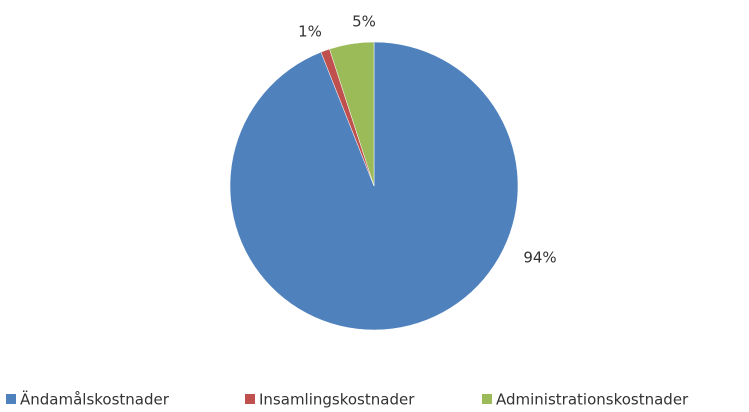 The image size is (749, 412). Describe the element at coordinates (352, 114) in the screenshot. I see `pie-slice` at that location.